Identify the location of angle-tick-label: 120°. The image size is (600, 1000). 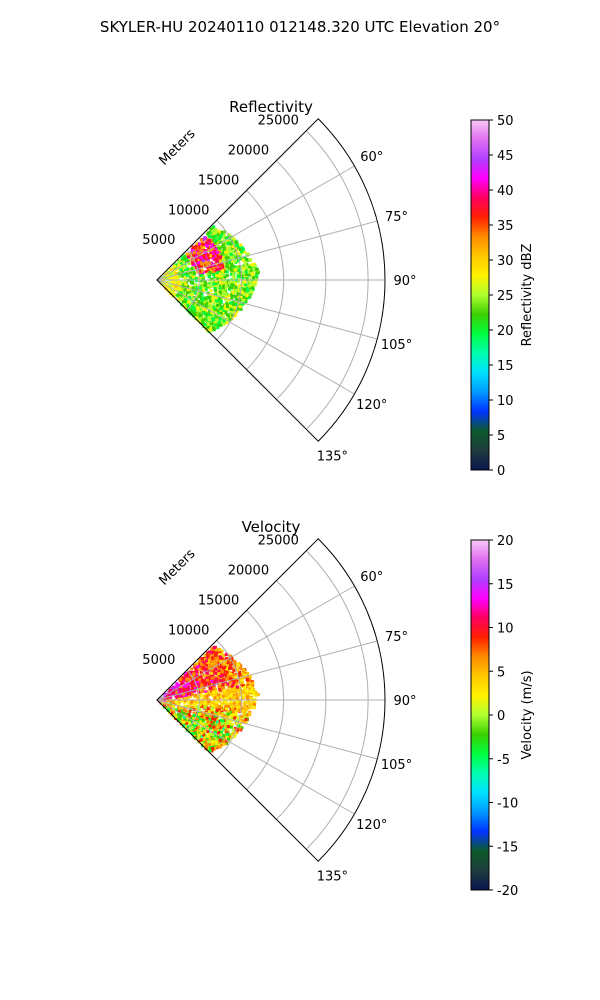
(371, 825).